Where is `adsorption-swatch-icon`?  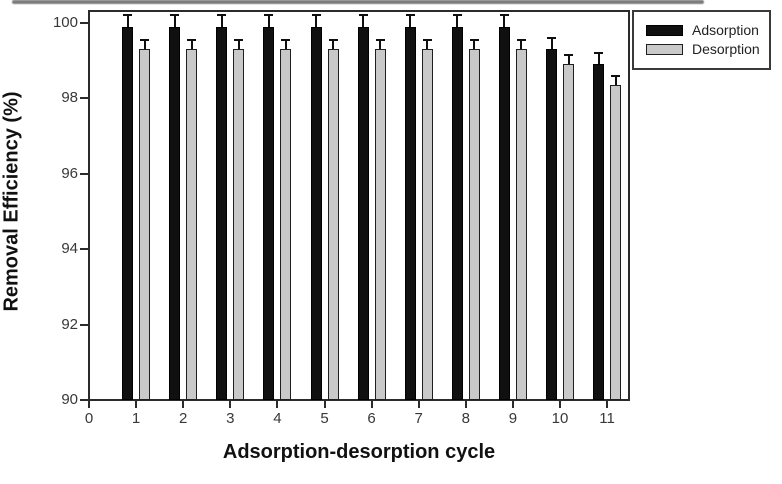
adsorption-swatch-icon is located at coordinates (664, 30).